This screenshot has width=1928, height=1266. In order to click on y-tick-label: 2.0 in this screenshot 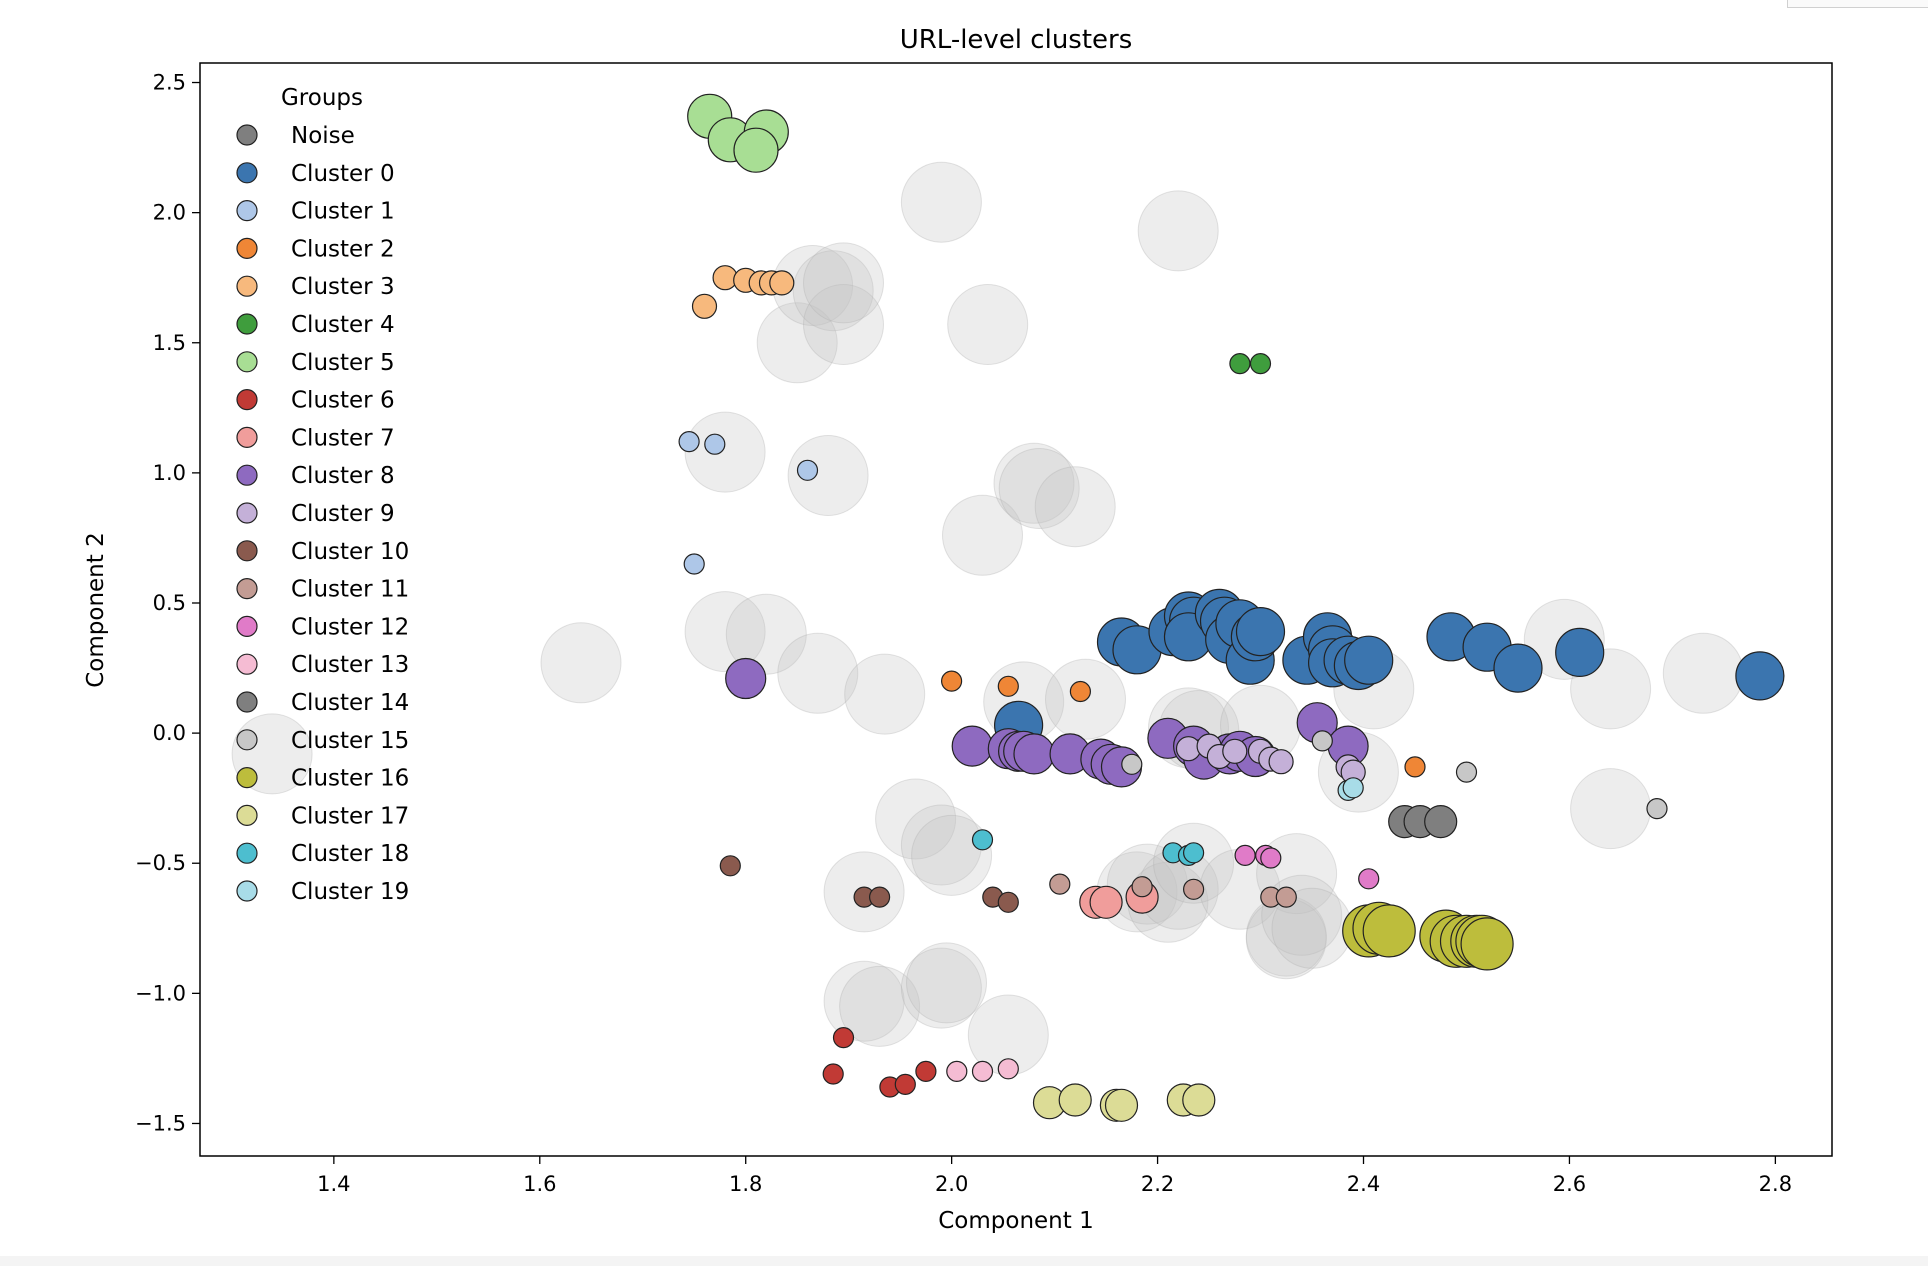, I will do `click(169, 213)`.